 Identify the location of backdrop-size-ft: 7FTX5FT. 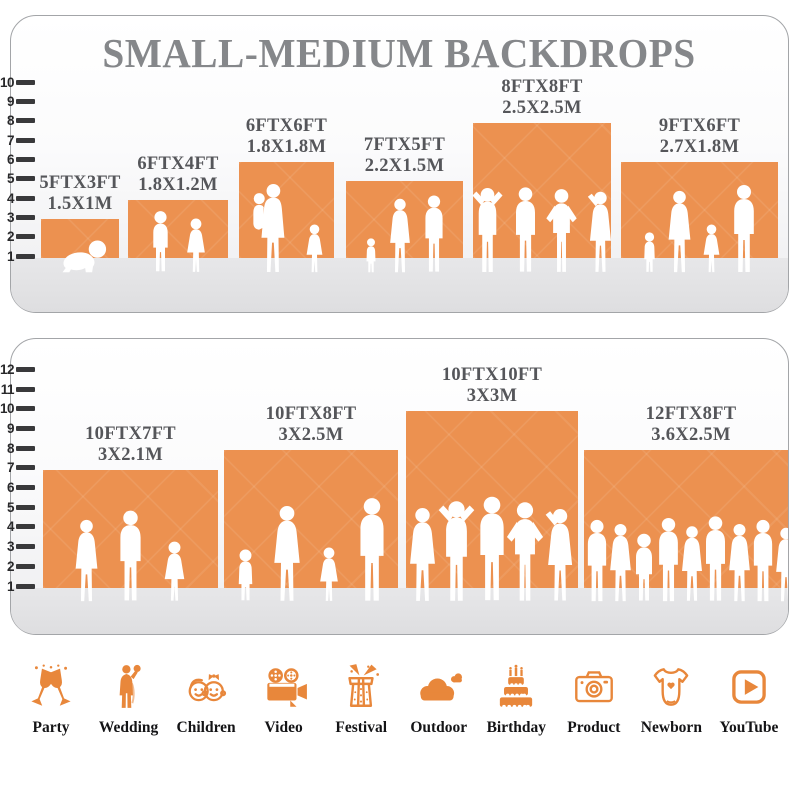
(404, 144).